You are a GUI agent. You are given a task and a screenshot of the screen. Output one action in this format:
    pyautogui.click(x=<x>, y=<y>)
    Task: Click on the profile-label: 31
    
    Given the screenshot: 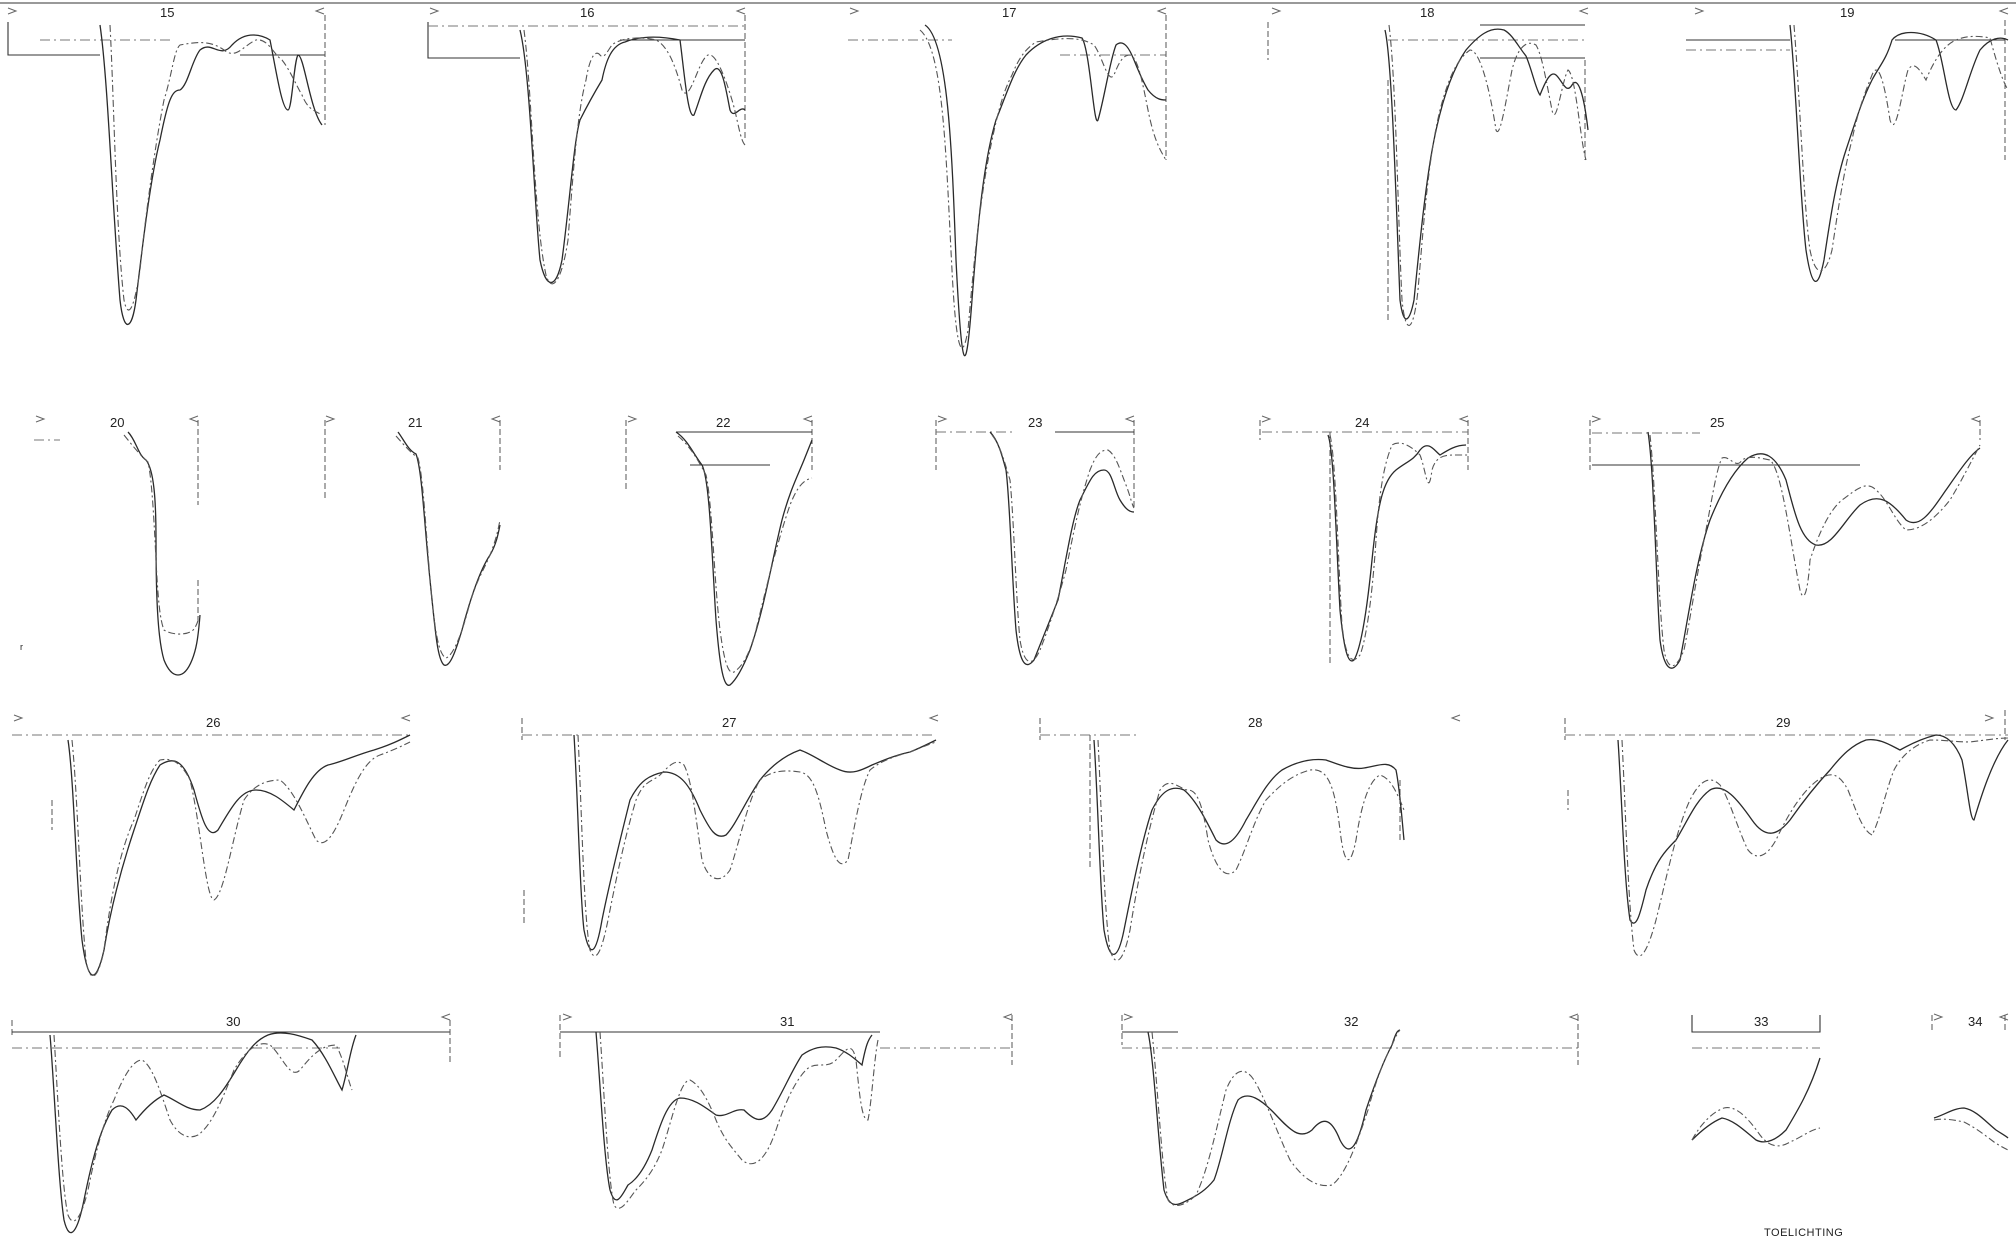 What is the action you would take?
    pyautogui.click(x=787, y=1021)
    